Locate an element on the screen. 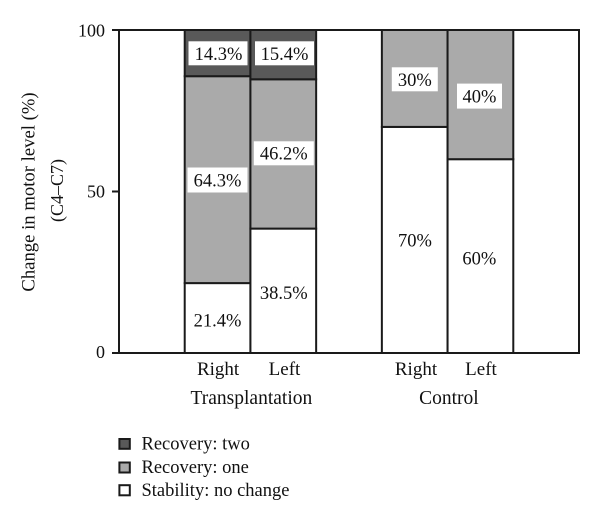 Image resolution: width=600 pixels, height=522 pixels. svg-text: (C4–C7) is located at coordinates (57, 190).